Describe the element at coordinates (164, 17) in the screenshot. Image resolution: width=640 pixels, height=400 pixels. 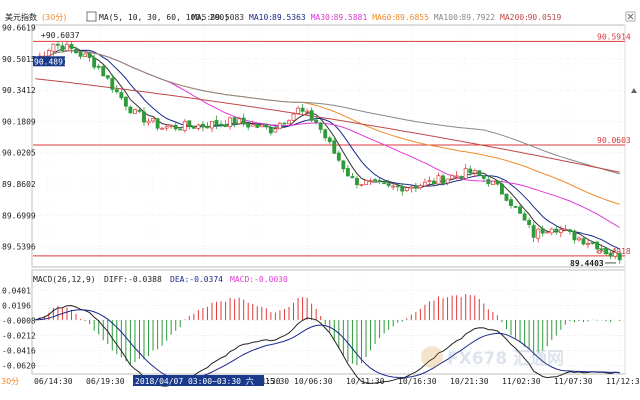
I see `ma-header: MA(5, 10, 30, 60, 100, 200)` at that location.